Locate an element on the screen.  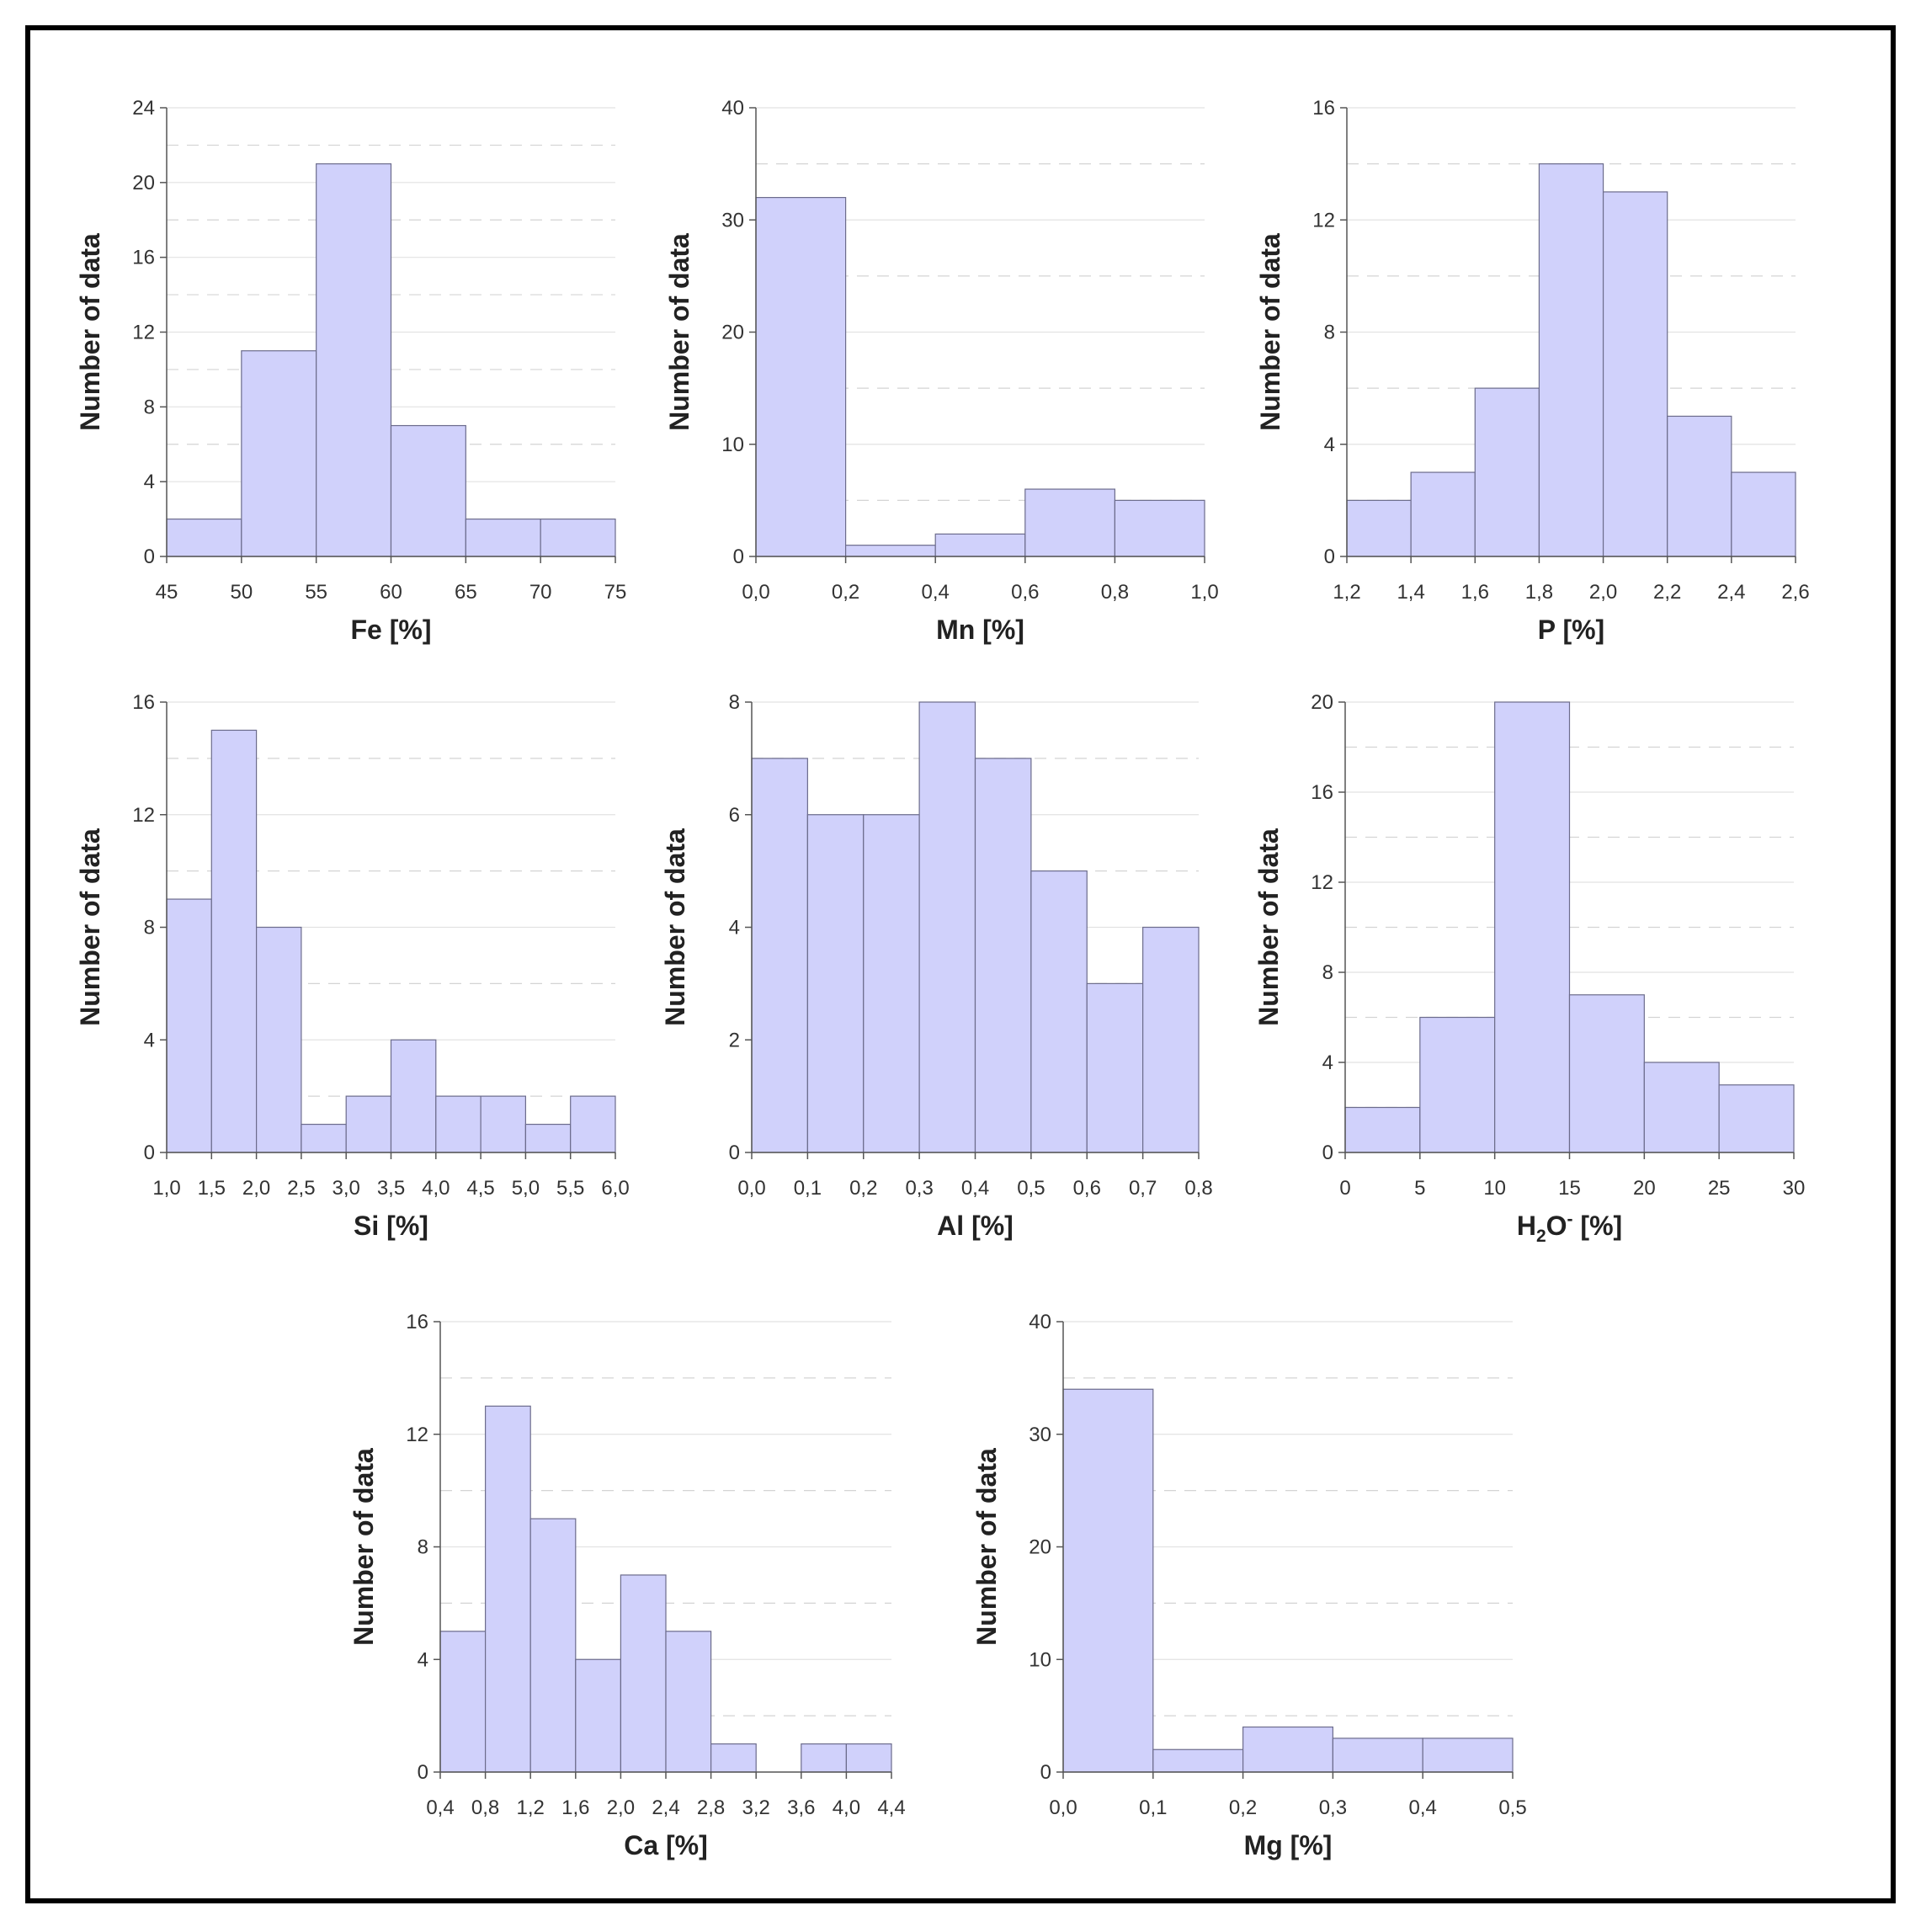
x-axis-title: Si [%] is located at coordinates (391, 1226).